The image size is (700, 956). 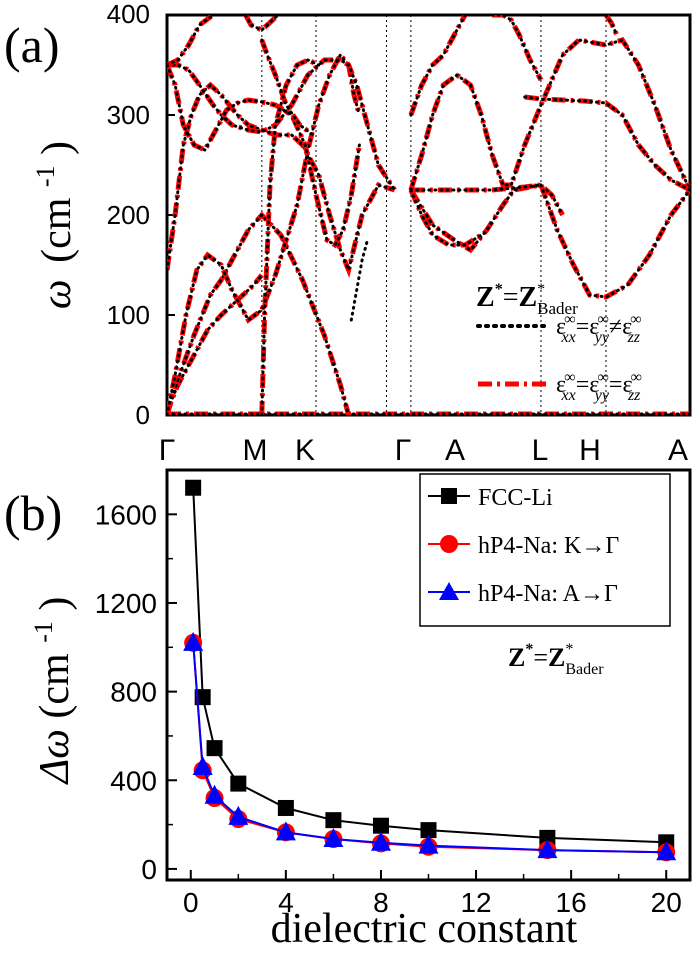 I want to click on legend-b-label-fcc: FCC-Li, so click(x=515, y=498).